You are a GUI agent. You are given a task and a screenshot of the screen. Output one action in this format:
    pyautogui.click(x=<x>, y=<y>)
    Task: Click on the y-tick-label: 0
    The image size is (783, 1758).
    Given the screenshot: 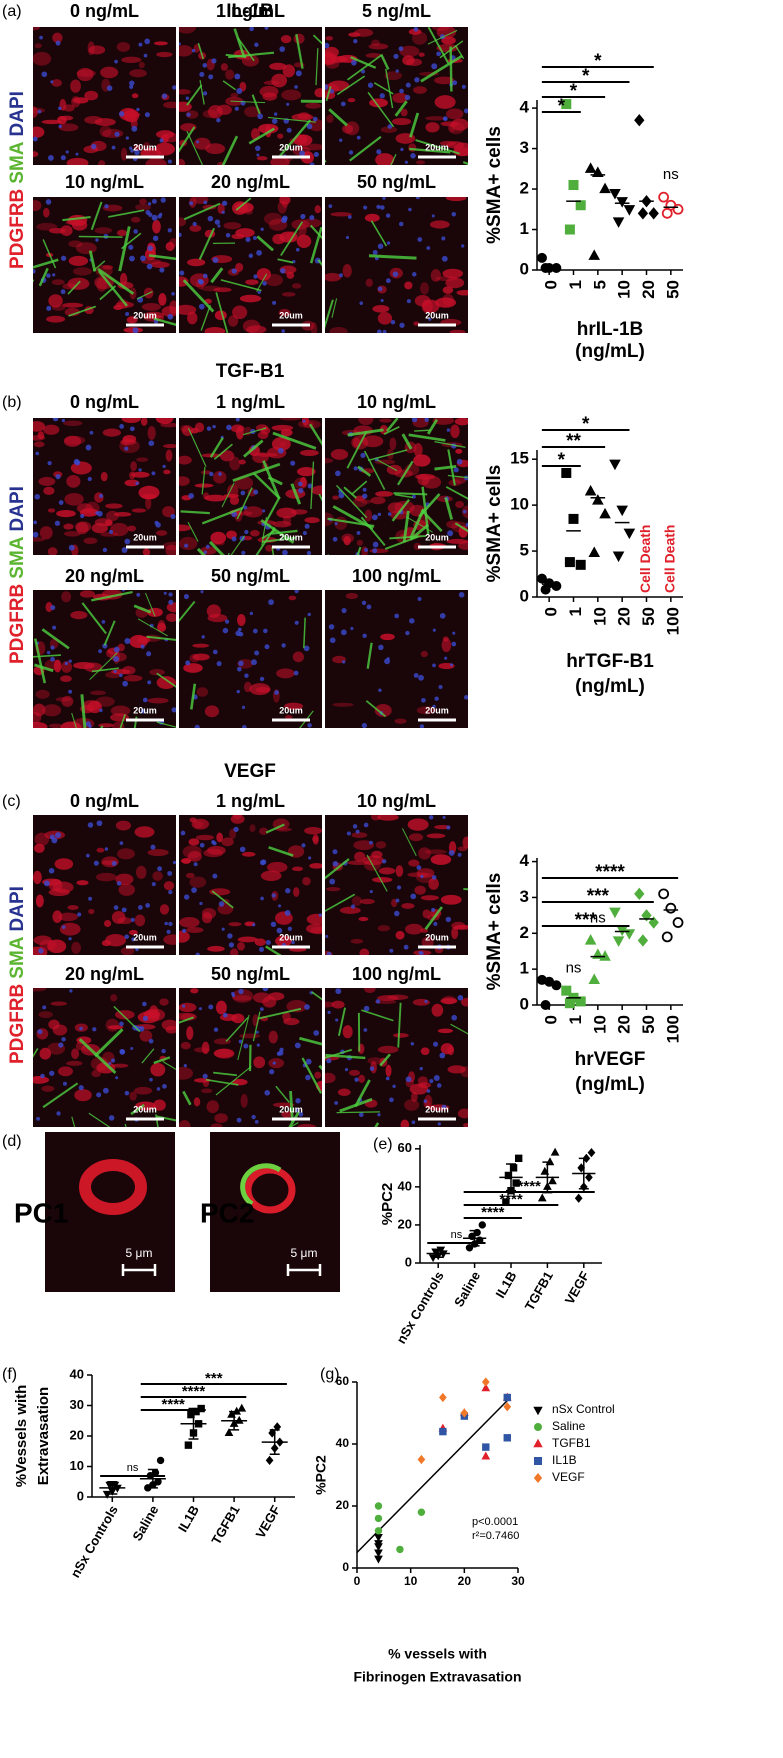 What is the action you would take?
    pyautogui.click(x=345, y=1567)
    